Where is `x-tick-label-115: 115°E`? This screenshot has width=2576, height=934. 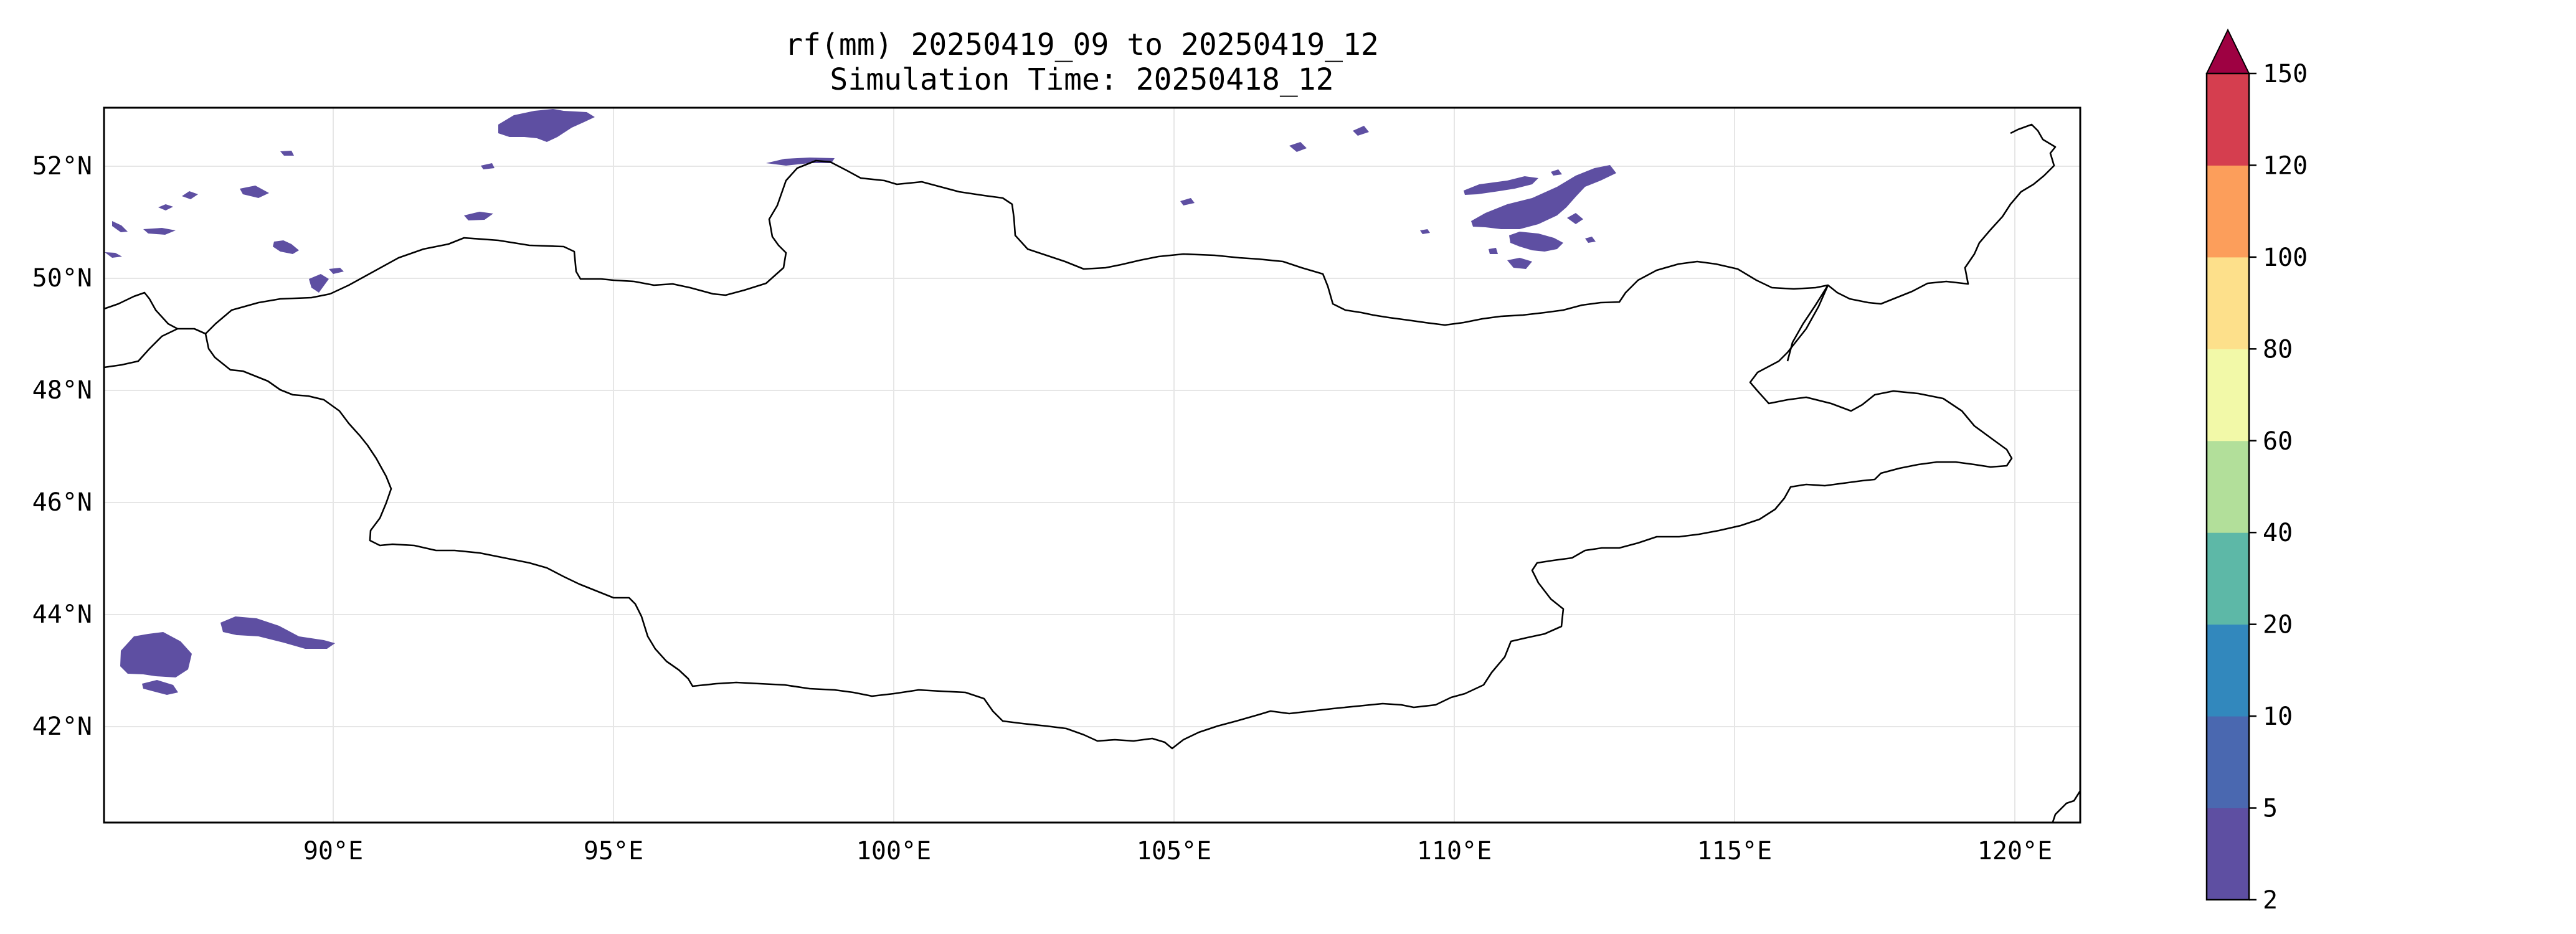 x-tick-label-115: 115°E is located at coordinates (1735, 851).